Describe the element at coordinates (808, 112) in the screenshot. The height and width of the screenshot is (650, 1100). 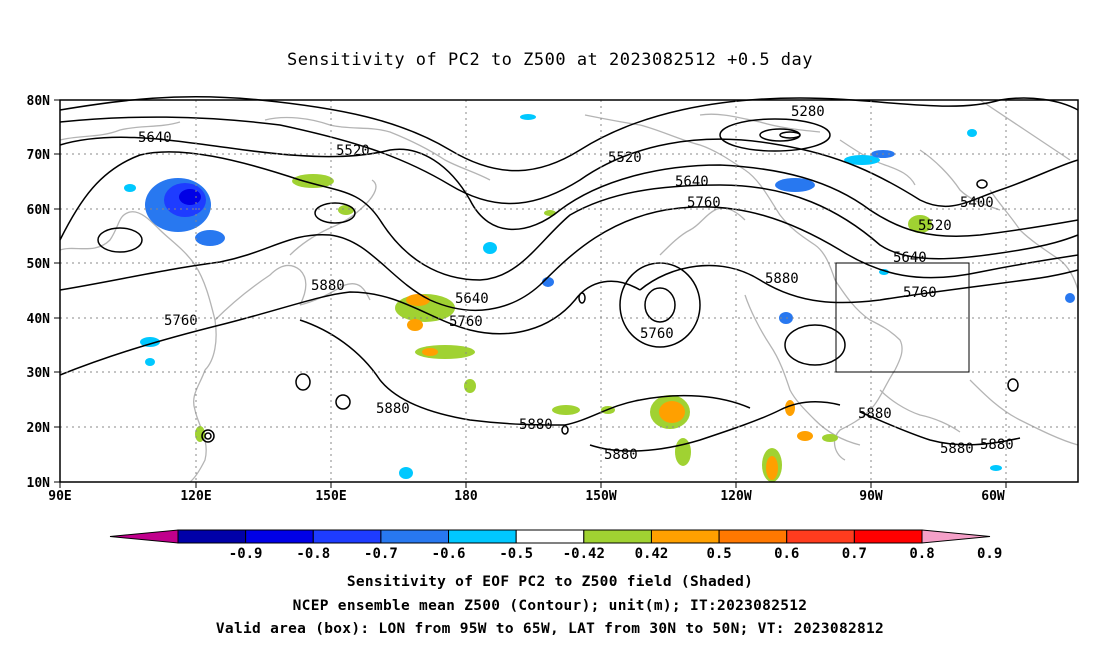
I see `contour-label: 5280` at that location.